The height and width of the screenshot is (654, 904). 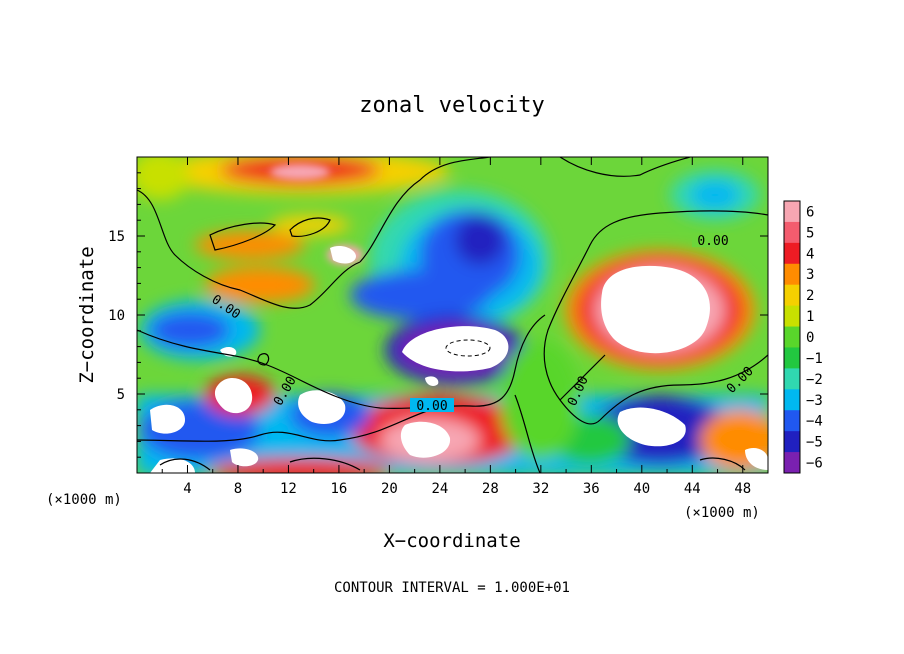 I want to click on colorbar-label: 6, so click(x=810, y=212).